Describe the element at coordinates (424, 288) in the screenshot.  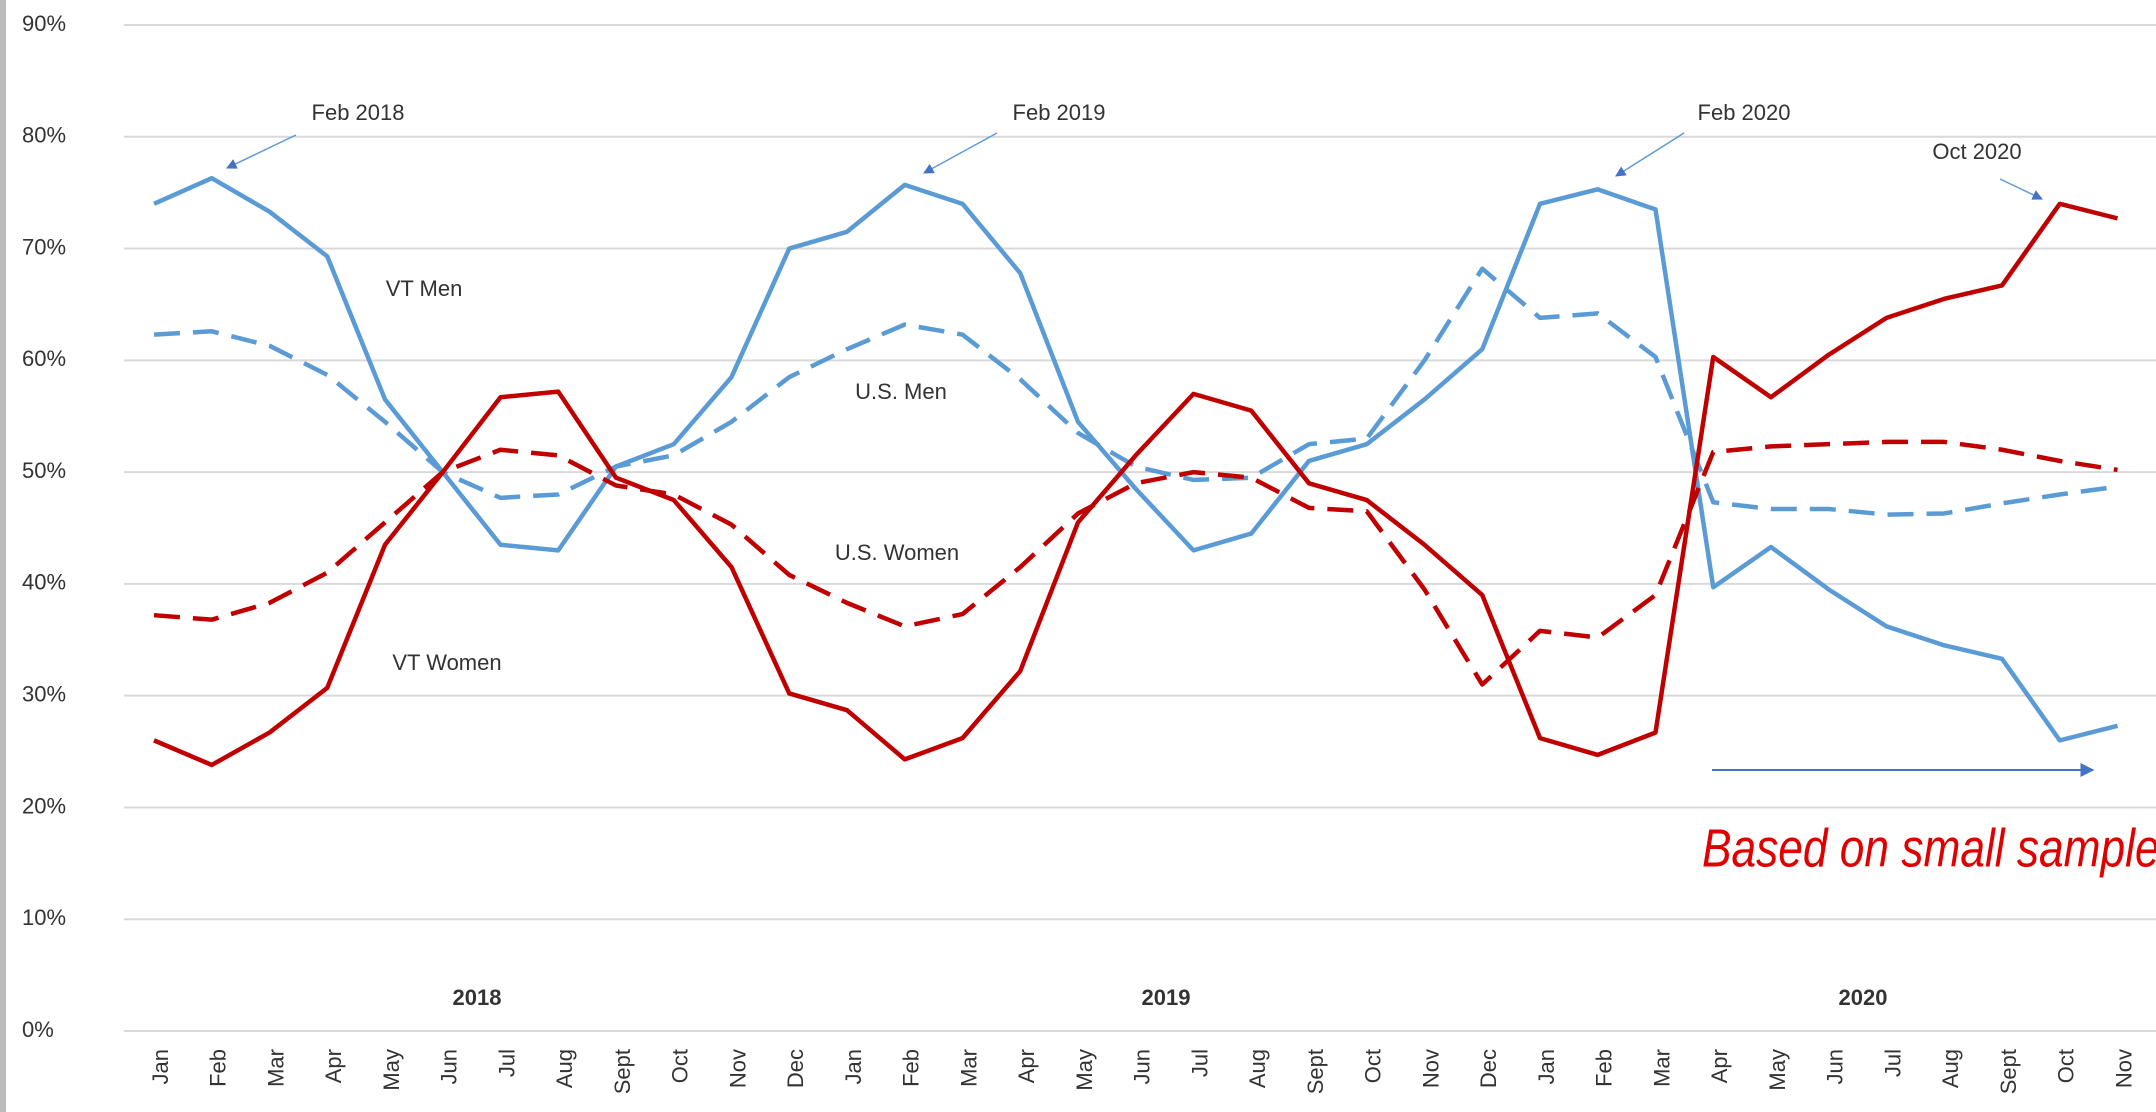
I see `series-label: VT Men` at that location.